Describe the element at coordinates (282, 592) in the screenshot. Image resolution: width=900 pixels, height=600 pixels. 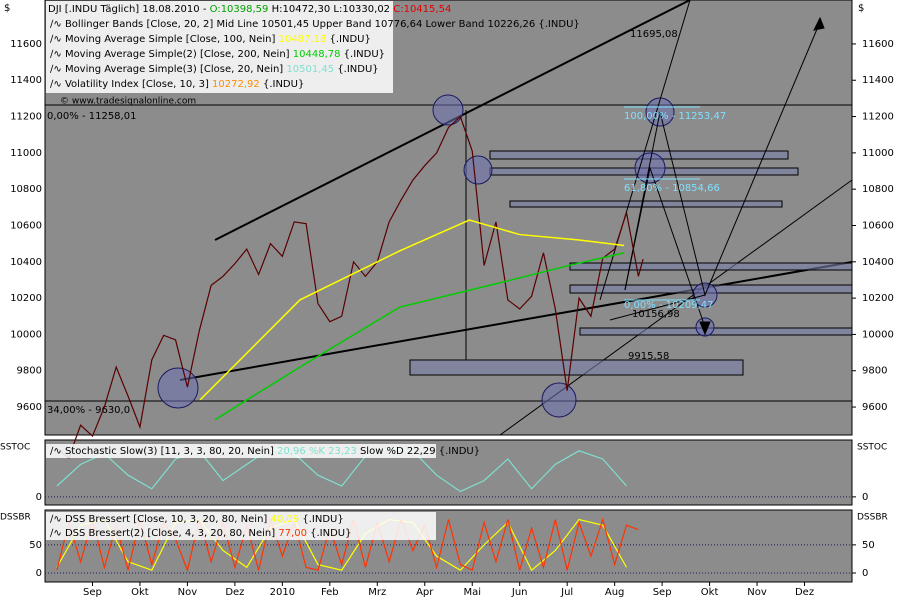
I see `x-tick-label: 2010` at that location.